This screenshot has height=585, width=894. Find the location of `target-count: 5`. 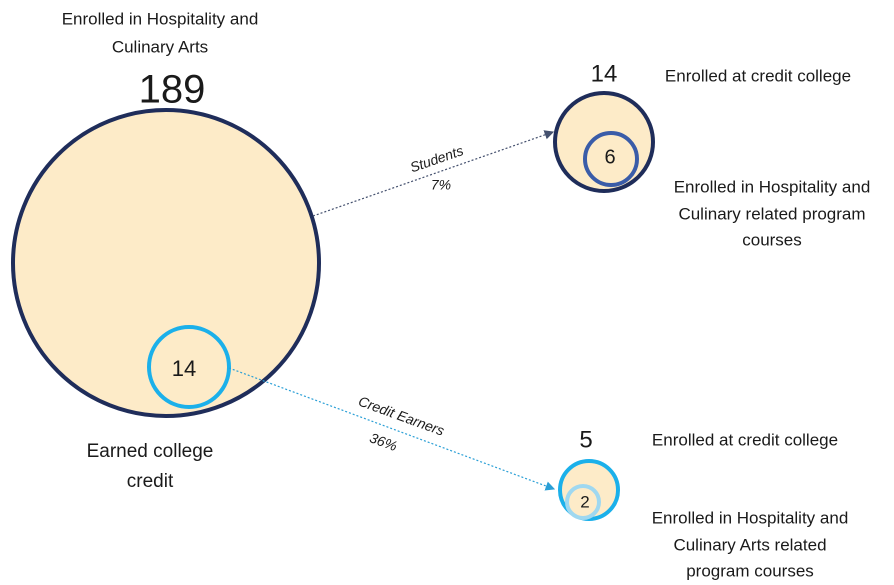

target-count: 5 is located at coordinates (585, 439).